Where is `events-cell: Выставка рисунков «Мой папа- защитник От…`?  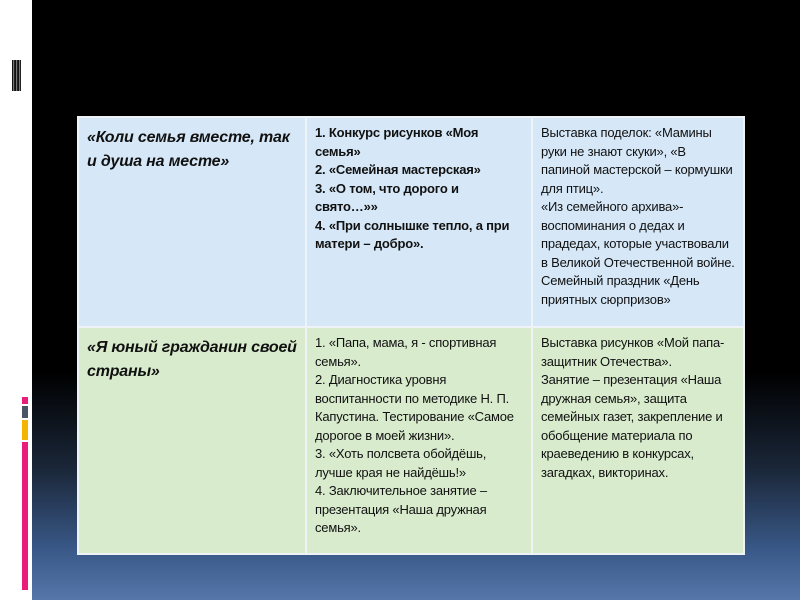 events-cell: Выставка рисунков «Мой папа- защитник От… is located at coordinates (638, 440).